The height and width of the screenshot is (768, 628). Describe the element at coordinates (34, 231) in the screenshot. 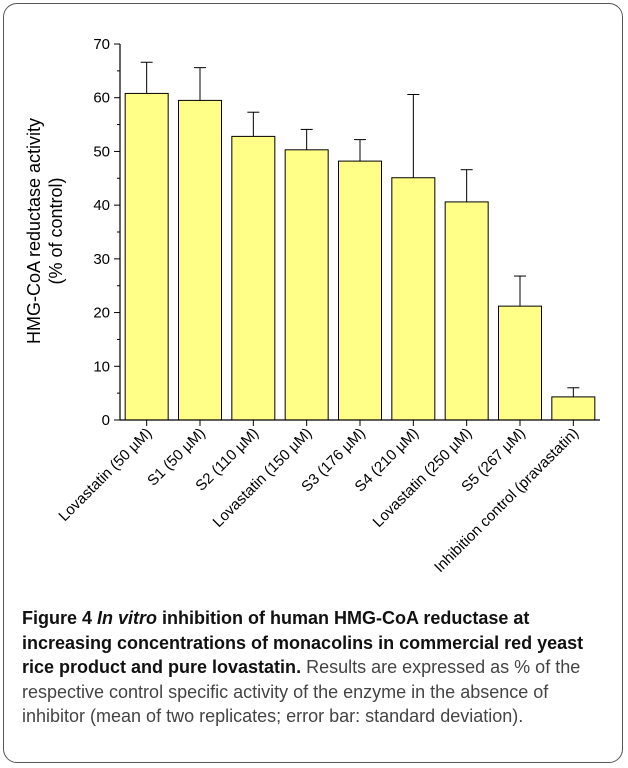

I see `y-axis-label-line1: HMG-CoA reductase activity` at that location.